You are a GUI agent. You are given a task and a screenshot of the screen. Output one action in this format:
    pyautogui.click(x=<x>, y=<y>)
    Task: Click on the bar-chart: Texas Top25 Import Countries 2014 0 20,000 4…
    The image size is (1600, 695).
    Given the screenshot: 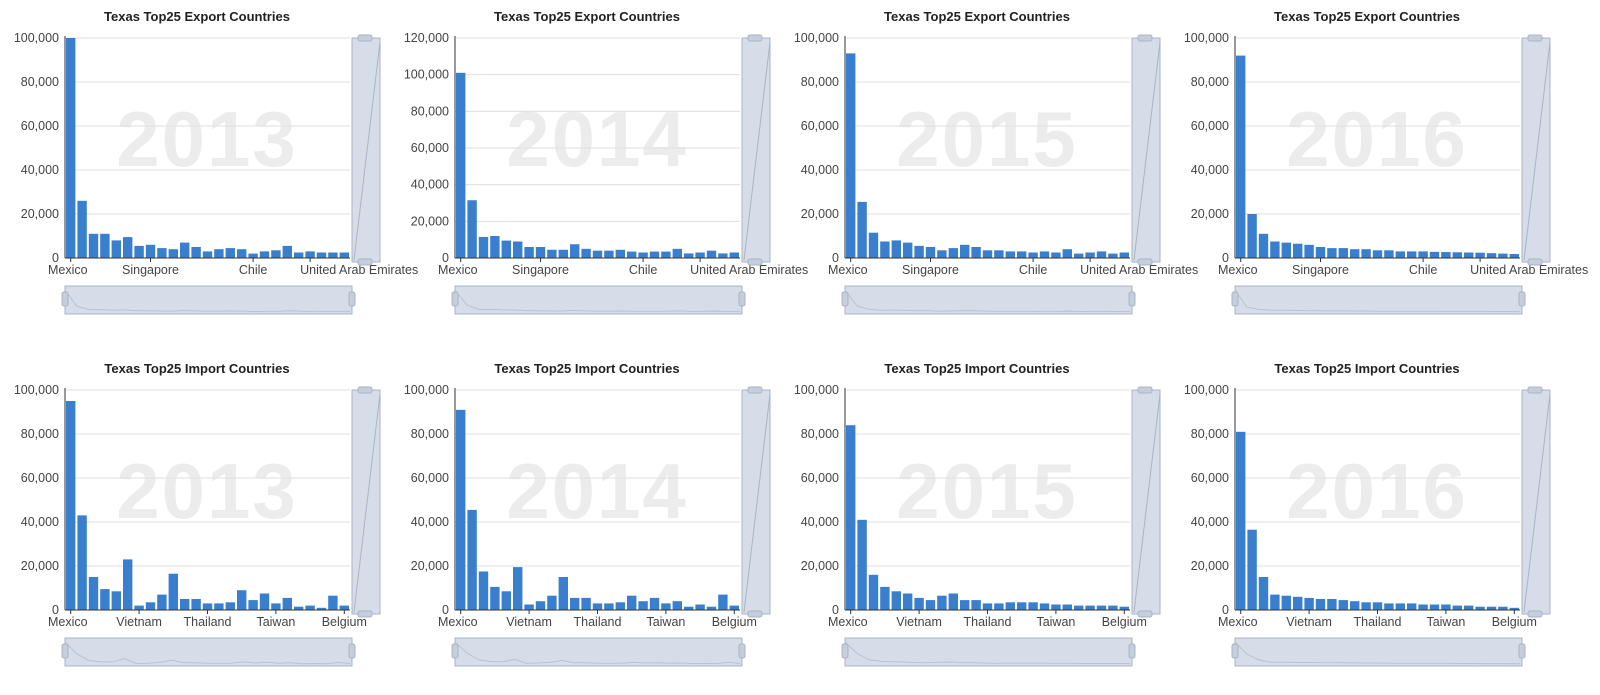 What is the action you would take?
    pyautogui.click(x=587, y=514)
    